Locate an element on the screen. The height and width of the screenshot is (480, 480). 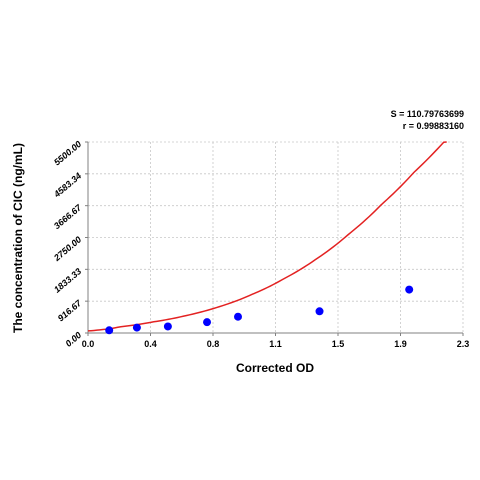
x-tick-label: 0.4 is located at coordinates (150, 344).